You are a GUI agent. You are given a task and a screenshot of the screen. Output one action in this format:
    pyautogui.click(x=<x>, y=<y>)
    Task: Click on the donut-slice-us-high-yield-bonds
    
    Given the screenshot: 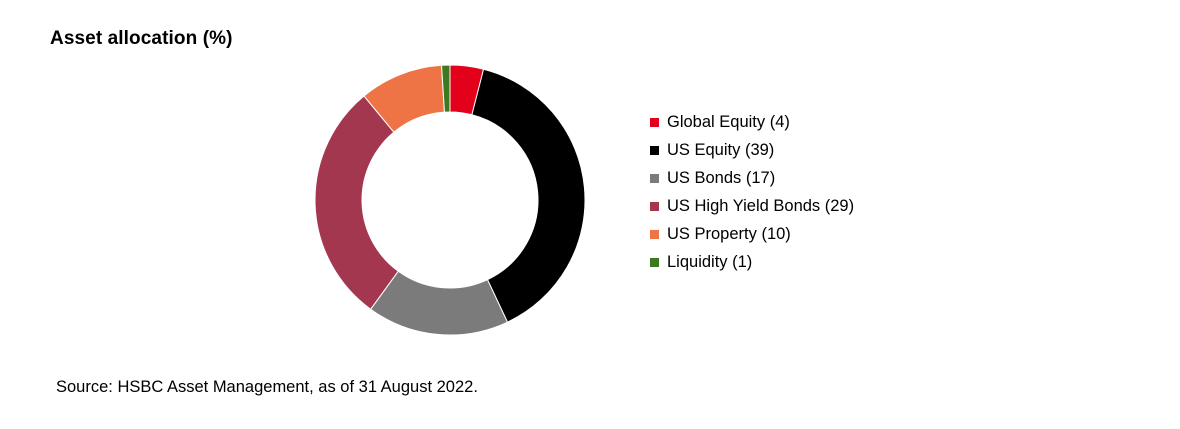 What is the action you would take?
    pyautogui.click(x=356, y=202)
    